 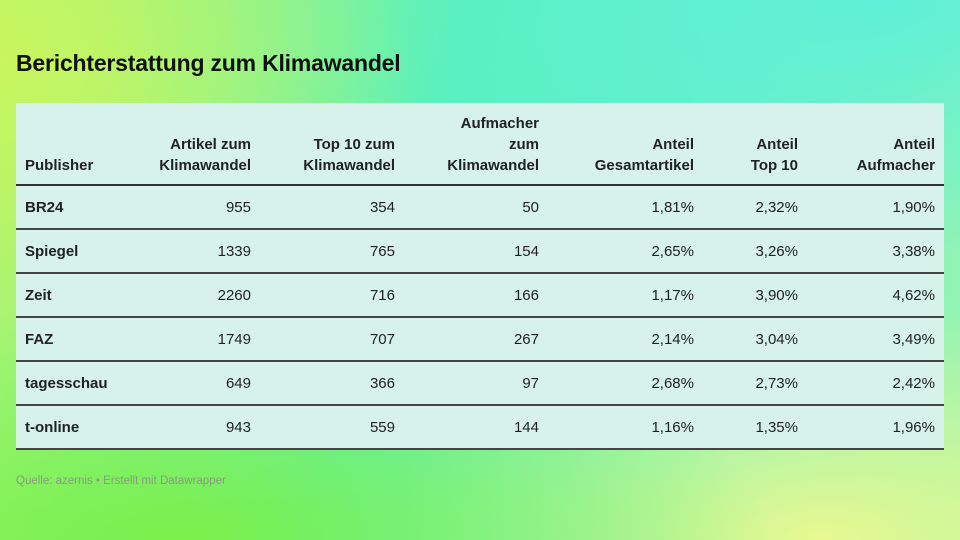 I want to click on chart-title: Berichterstattung zum Klimawandel, so click(x=208, y=63).